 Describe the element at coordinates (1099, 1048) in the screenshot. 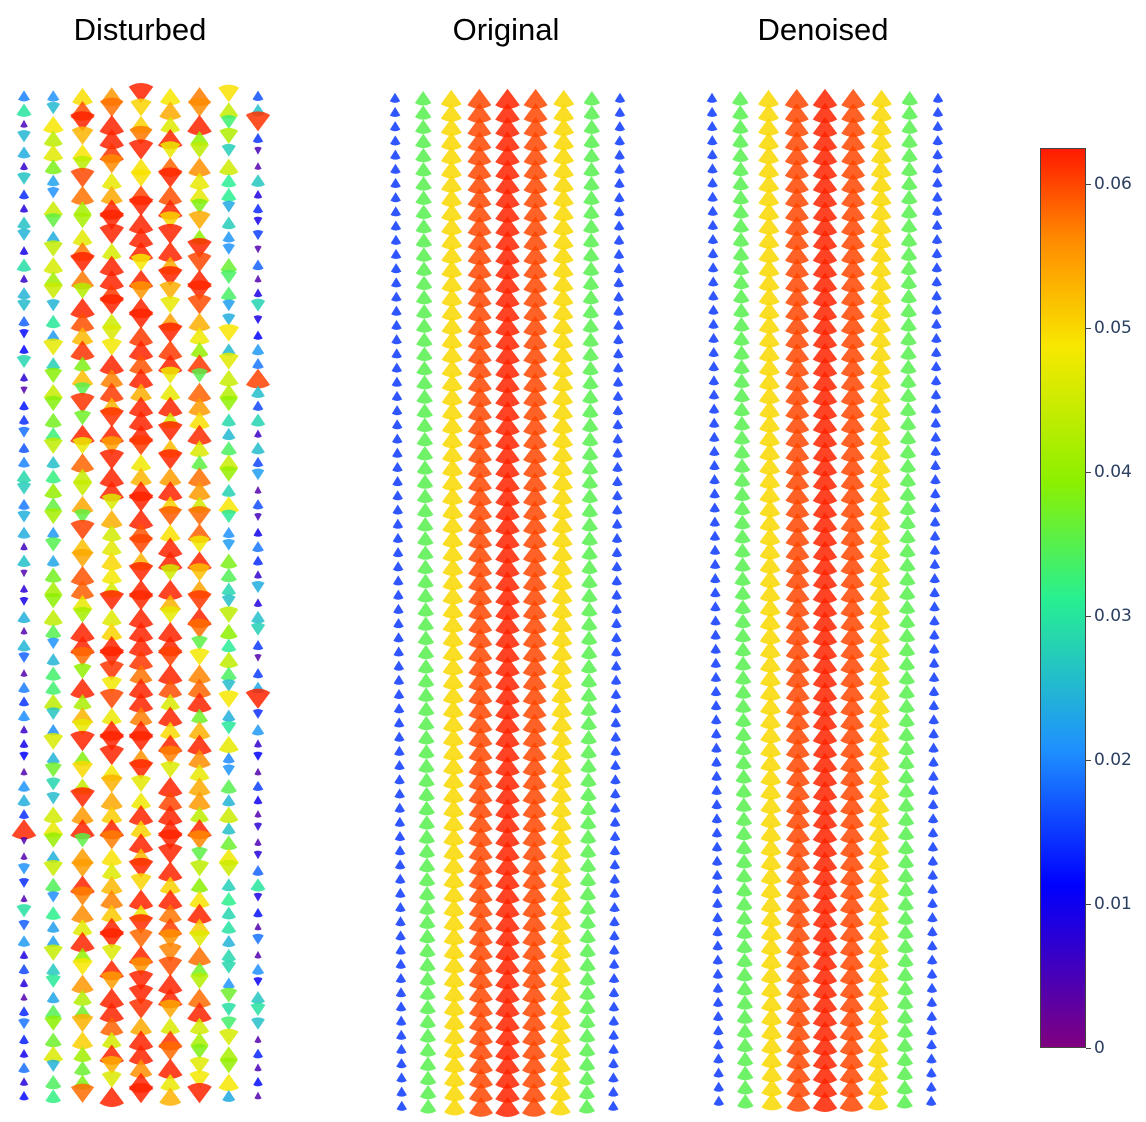

I see `colorbar-tick-label: 0` at that location.